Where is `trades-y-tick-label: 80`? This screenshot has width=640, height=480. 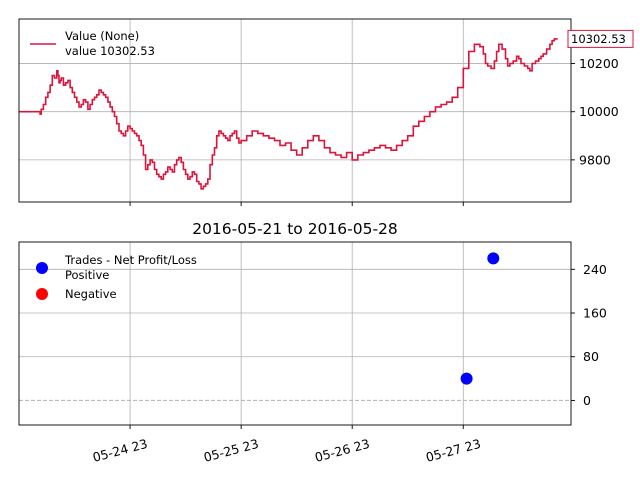
trades-y-tick-label: 80 is located at coordinates (591, 356).